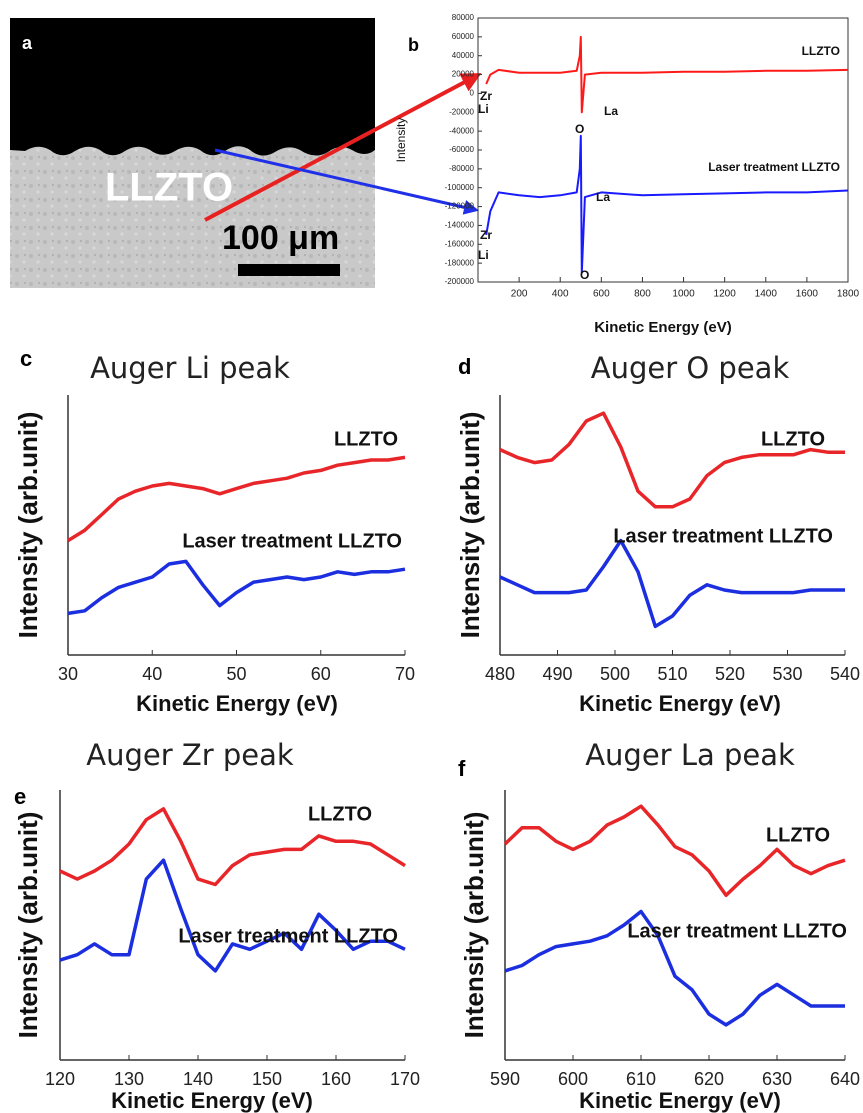  I want to click on y-tick-label: -160000, so click(460, 243).